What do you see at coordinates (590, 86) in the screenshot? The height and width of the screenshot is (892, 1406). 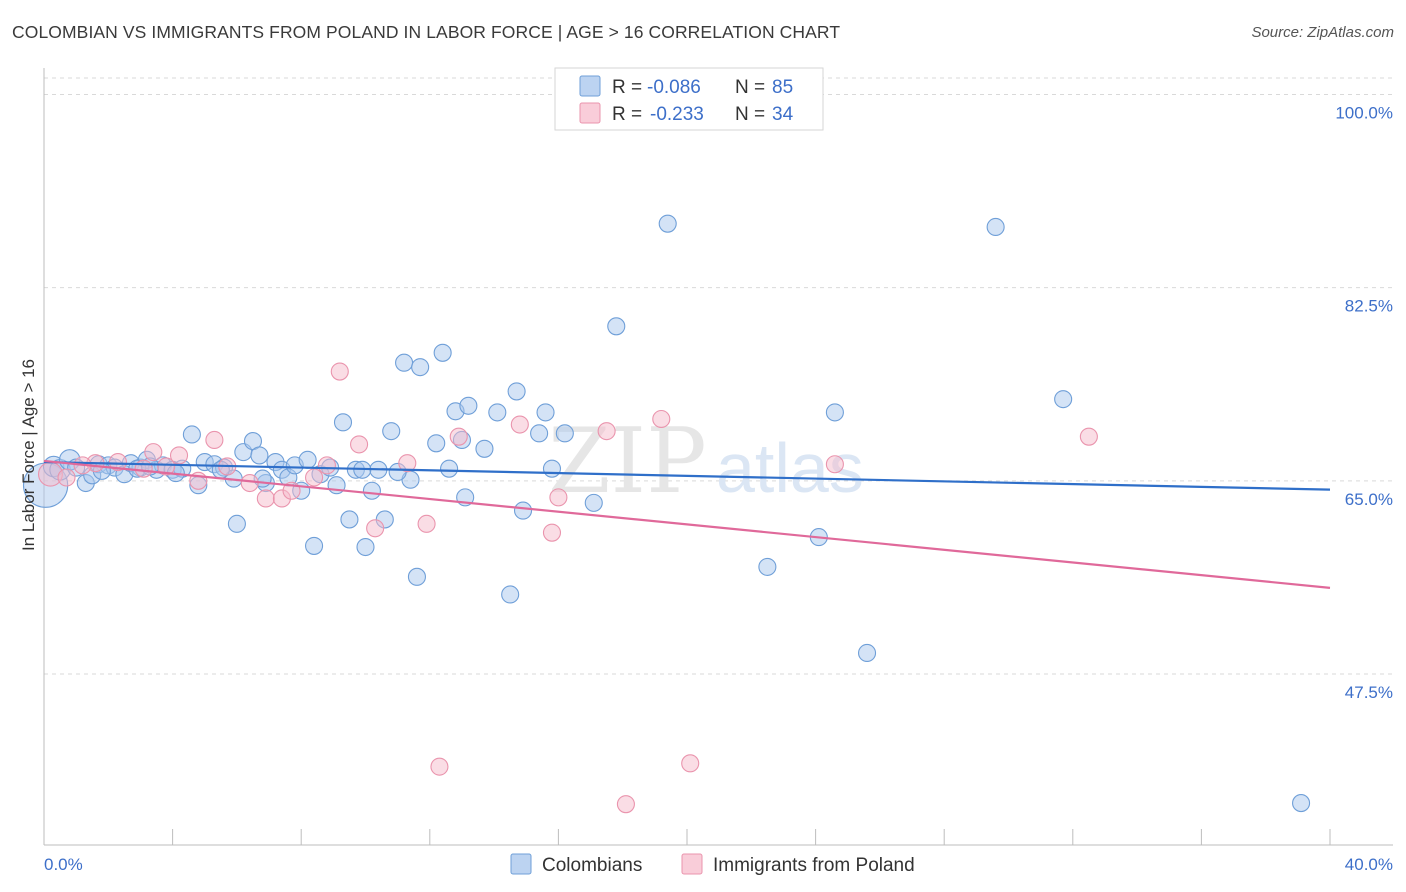 I see `legend-swatch-blue` at bounding box center [590, 86].